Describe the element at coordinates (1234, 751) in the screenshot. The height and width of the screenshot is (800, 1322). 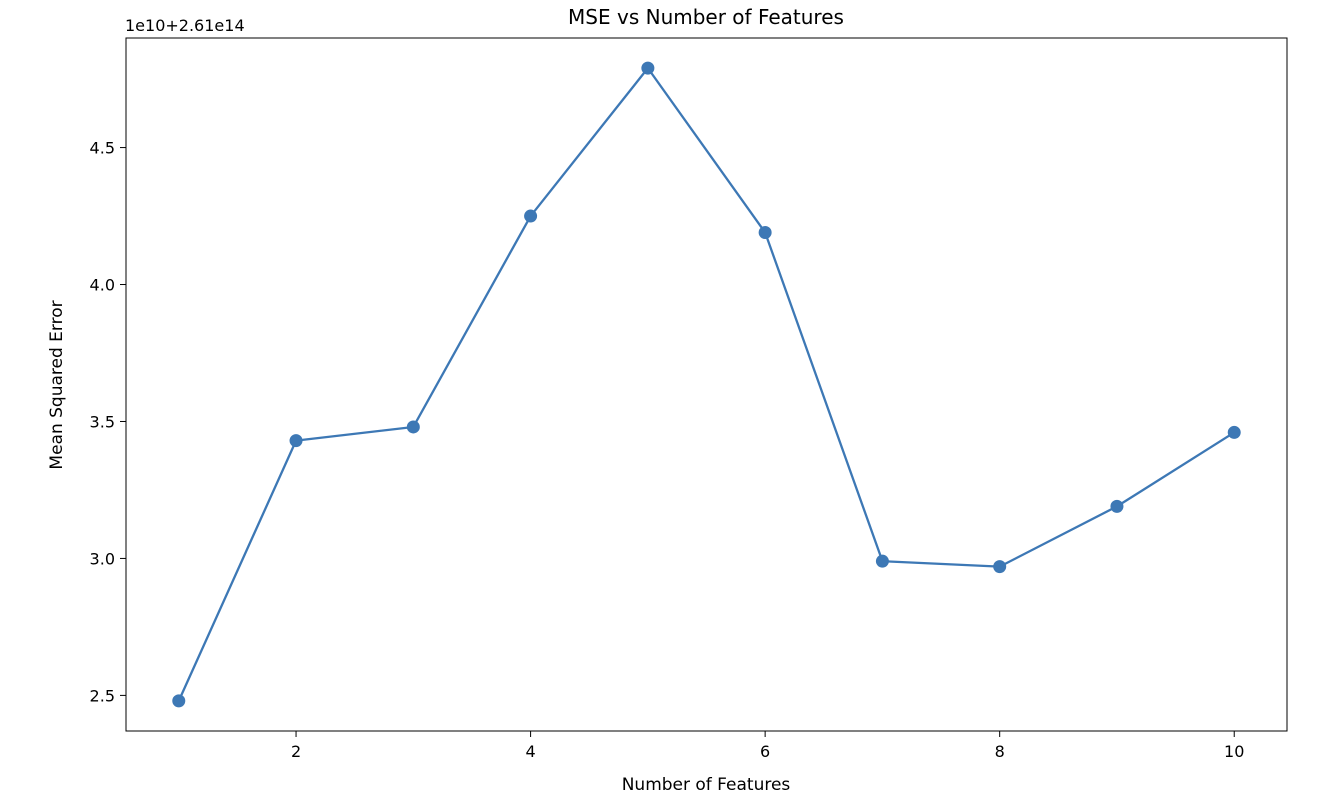
I see `x-tick-label: 10` at that location.